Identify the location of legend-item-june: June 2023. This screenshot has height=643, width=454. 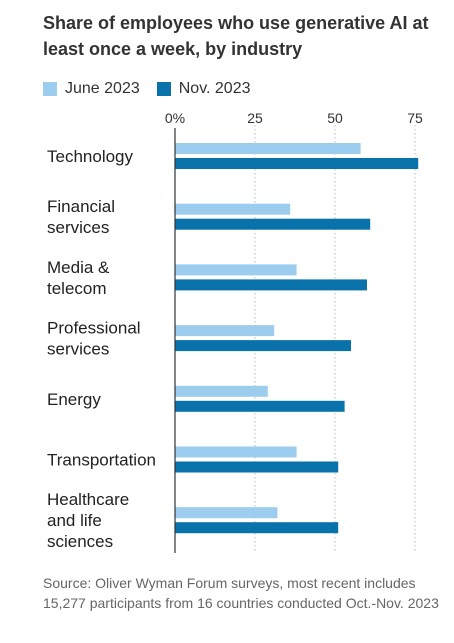
(91, 89).